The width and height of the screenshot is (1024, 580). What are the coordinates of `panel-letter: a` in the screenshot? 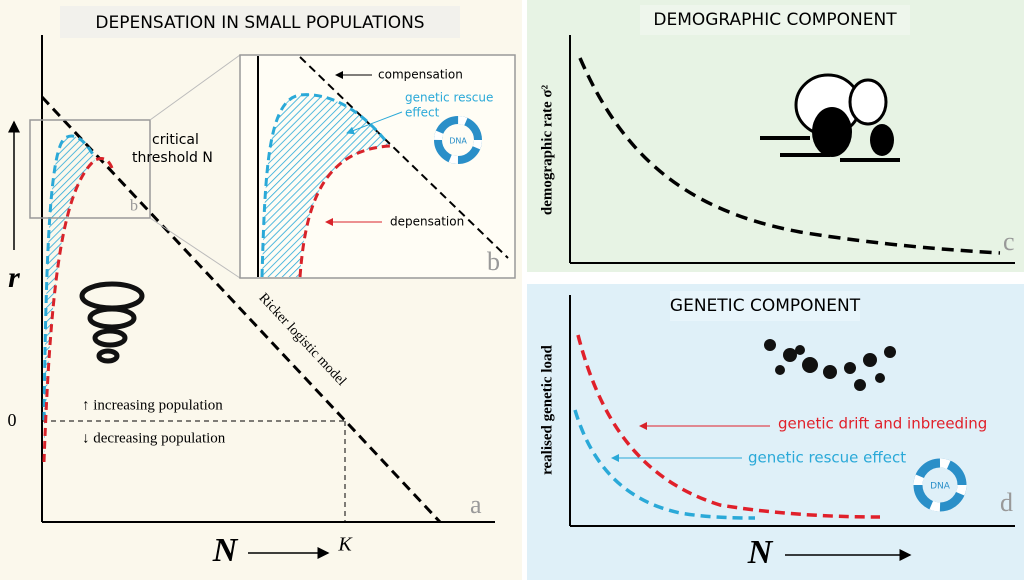 It's located at (476, 504).